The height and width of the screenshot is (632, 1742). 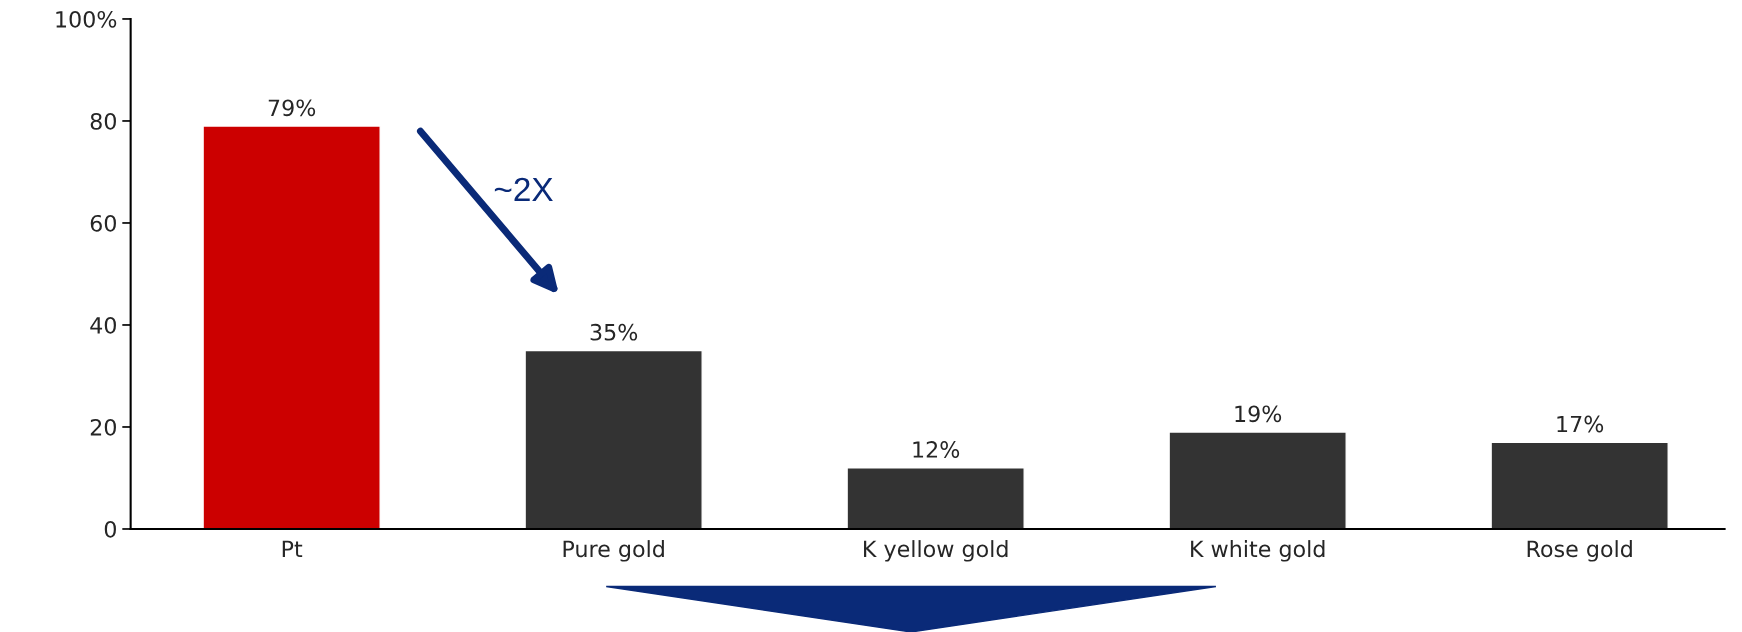 I want to click on x-tick-label: K white gold, so click(x=1258, y=551).